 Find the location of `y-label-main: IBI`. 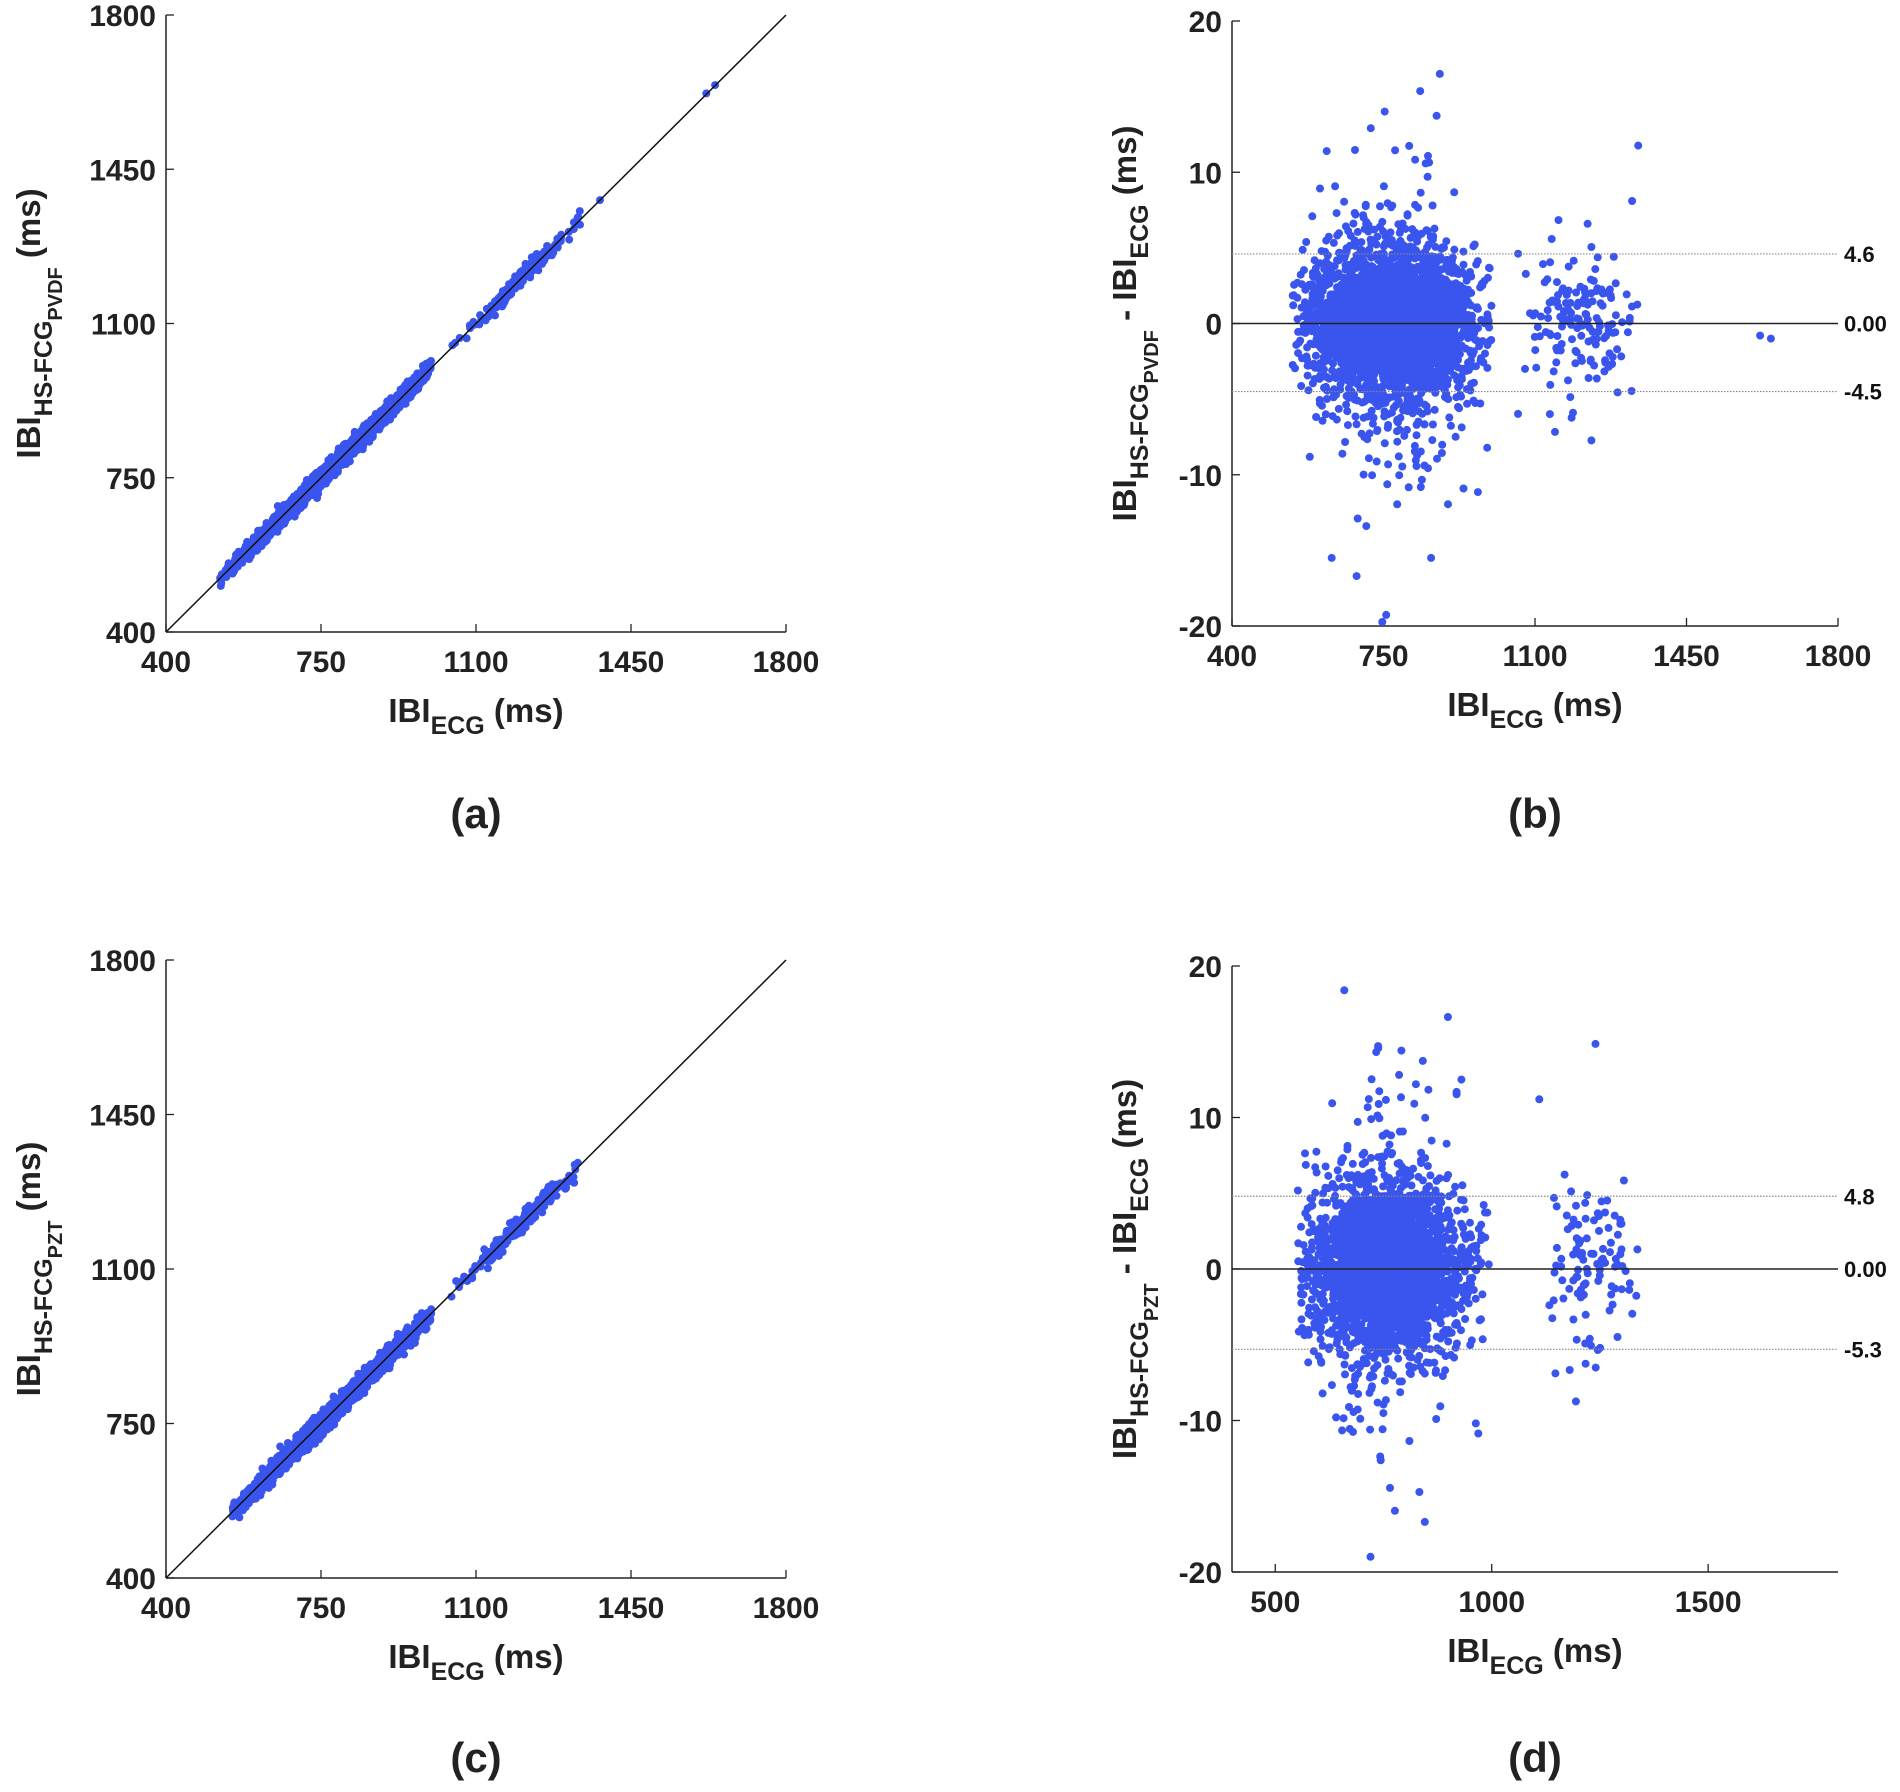

y-label-main: IBI is located at coordinates (28, 437).